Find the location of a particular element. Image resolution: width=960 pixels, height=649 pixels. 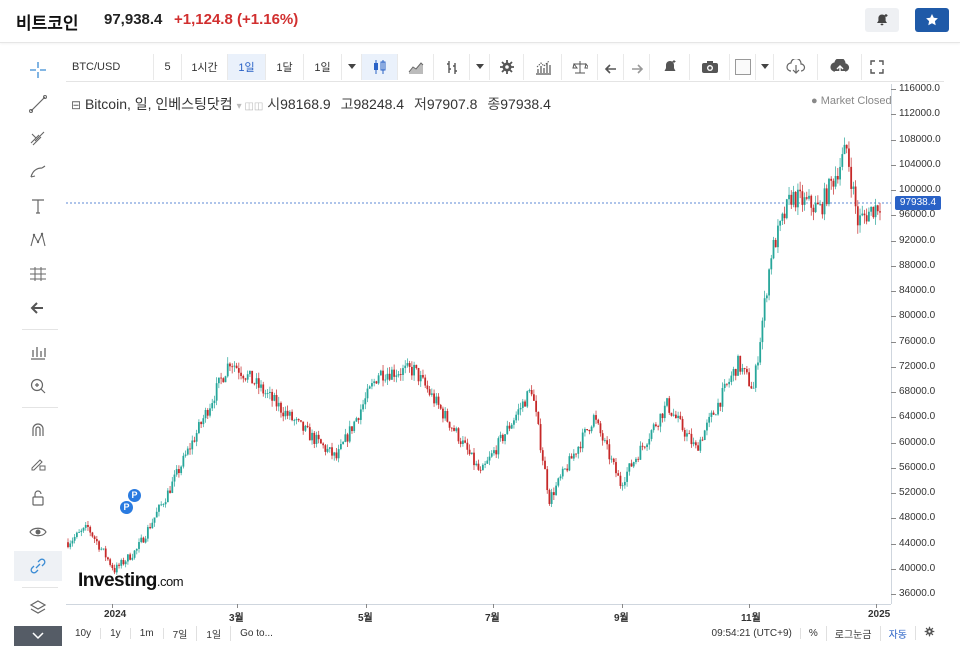

time-axis is located at coordinates (478, 613).